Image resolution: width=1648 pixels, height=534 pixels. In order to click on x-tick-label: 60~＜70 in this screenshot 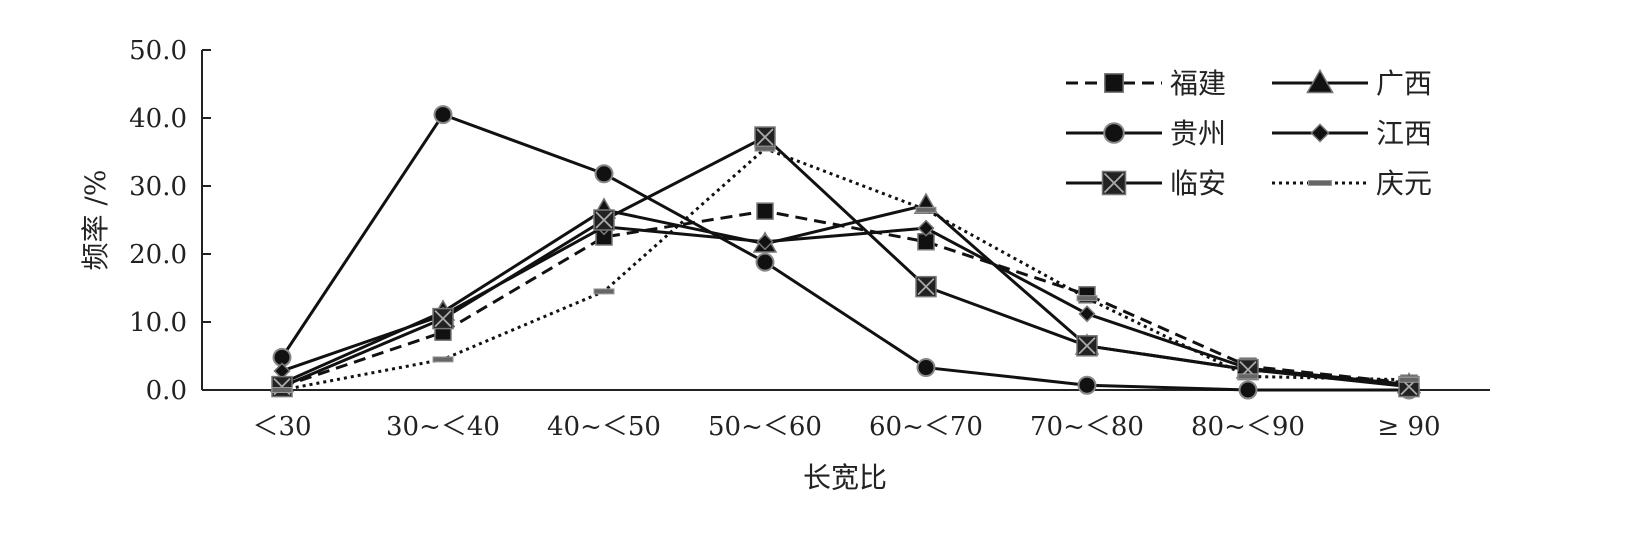, I will do `click(926, 427)`.